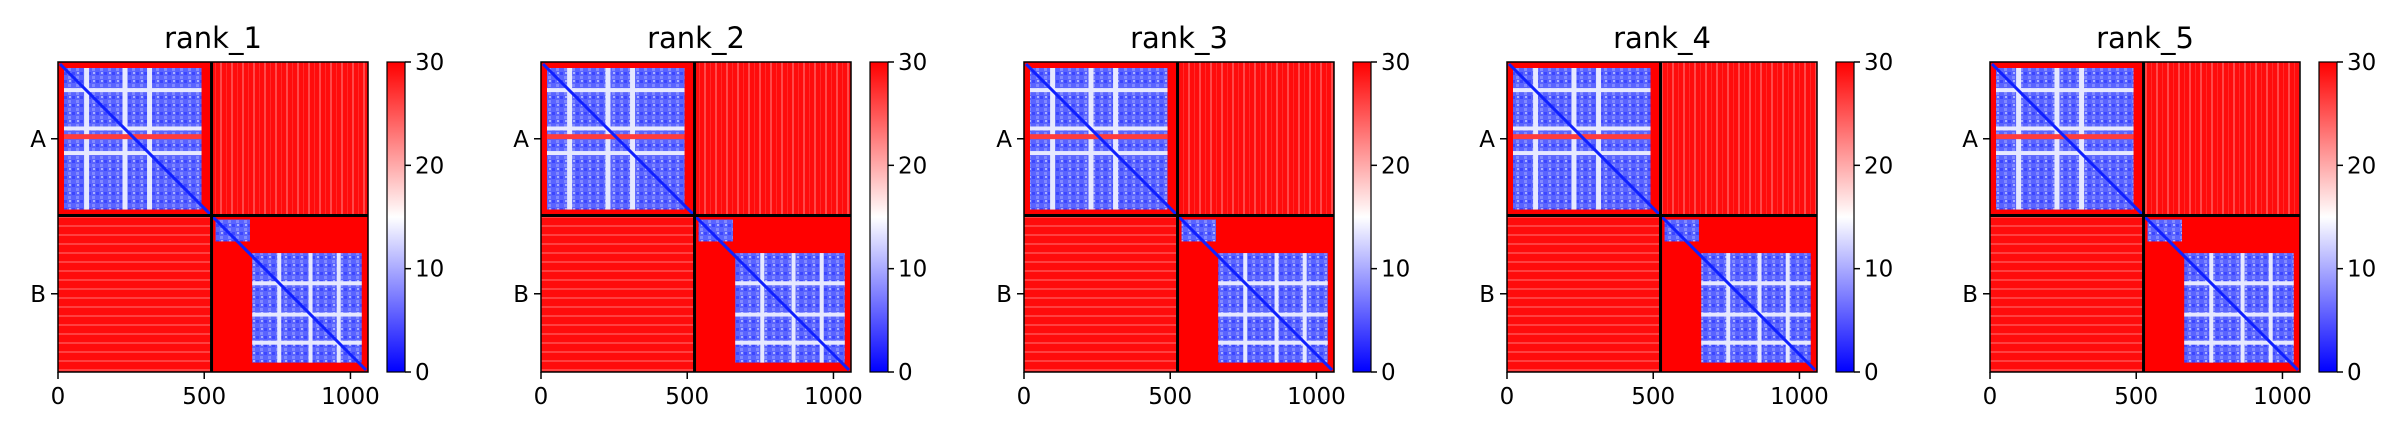 The height and width of the screenshot is (438, 2400). Describe the element at coordinates (696, 38) in the screenshot. I see `panel-title: rank_2` at that location.